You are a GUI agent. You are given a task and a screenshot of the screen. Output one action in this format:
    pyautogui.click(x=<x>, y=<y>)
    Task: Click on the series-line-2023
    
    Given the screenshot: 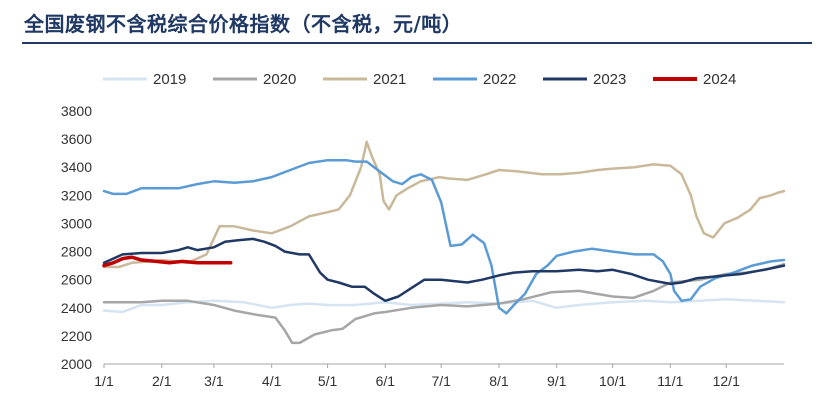 What is the action you would take?
    pyautogui.click(x=444, y=270)
    